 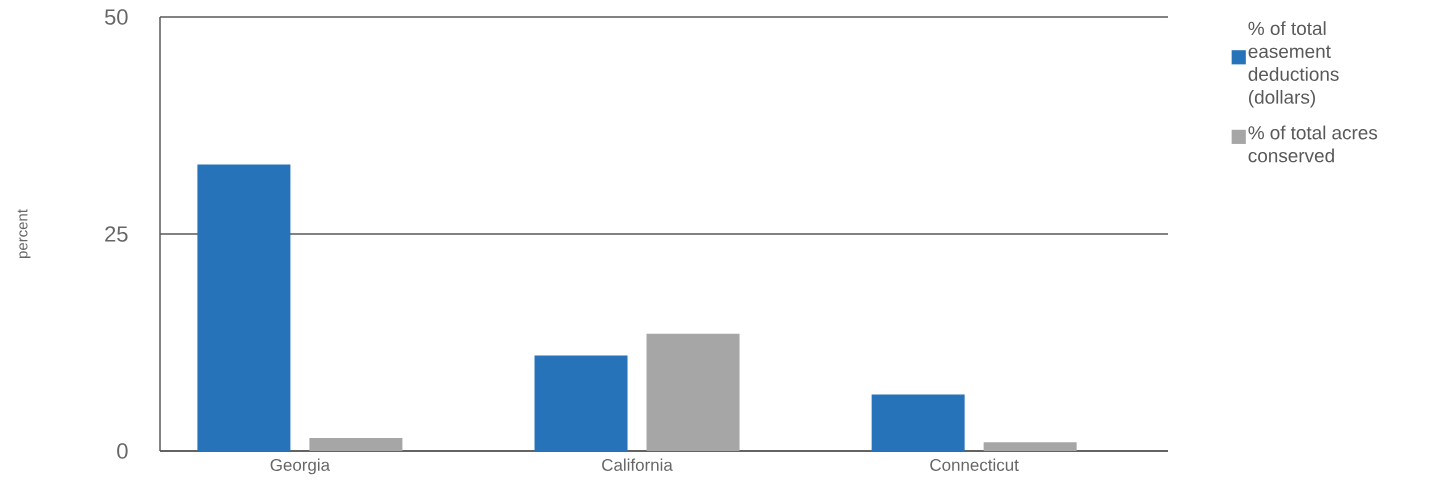 What do you see at coordinates (116, 234) in the screenshot?
I see `y-tick-label: 25` at bounding box center [116, 234].